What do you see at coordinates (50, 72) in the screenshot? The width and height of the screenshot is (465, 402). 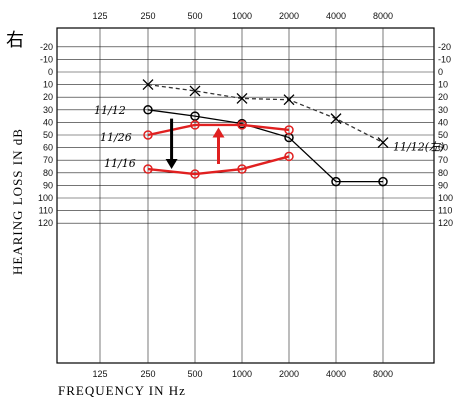 I see `y-tick-label-left: 0` at bounding box center [50, 72].